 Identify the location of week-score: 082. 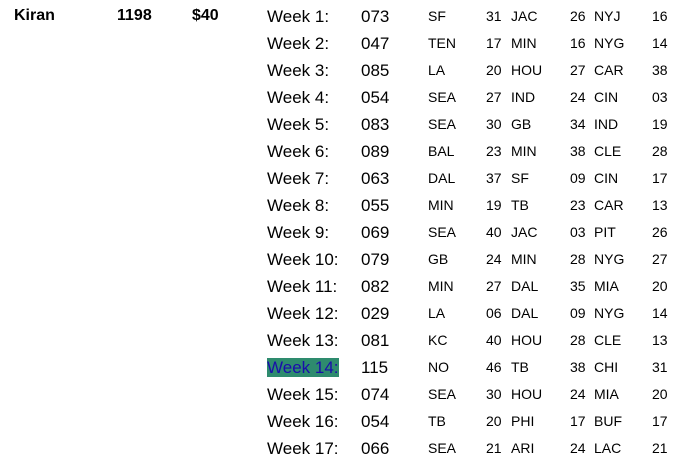
(375, 286).